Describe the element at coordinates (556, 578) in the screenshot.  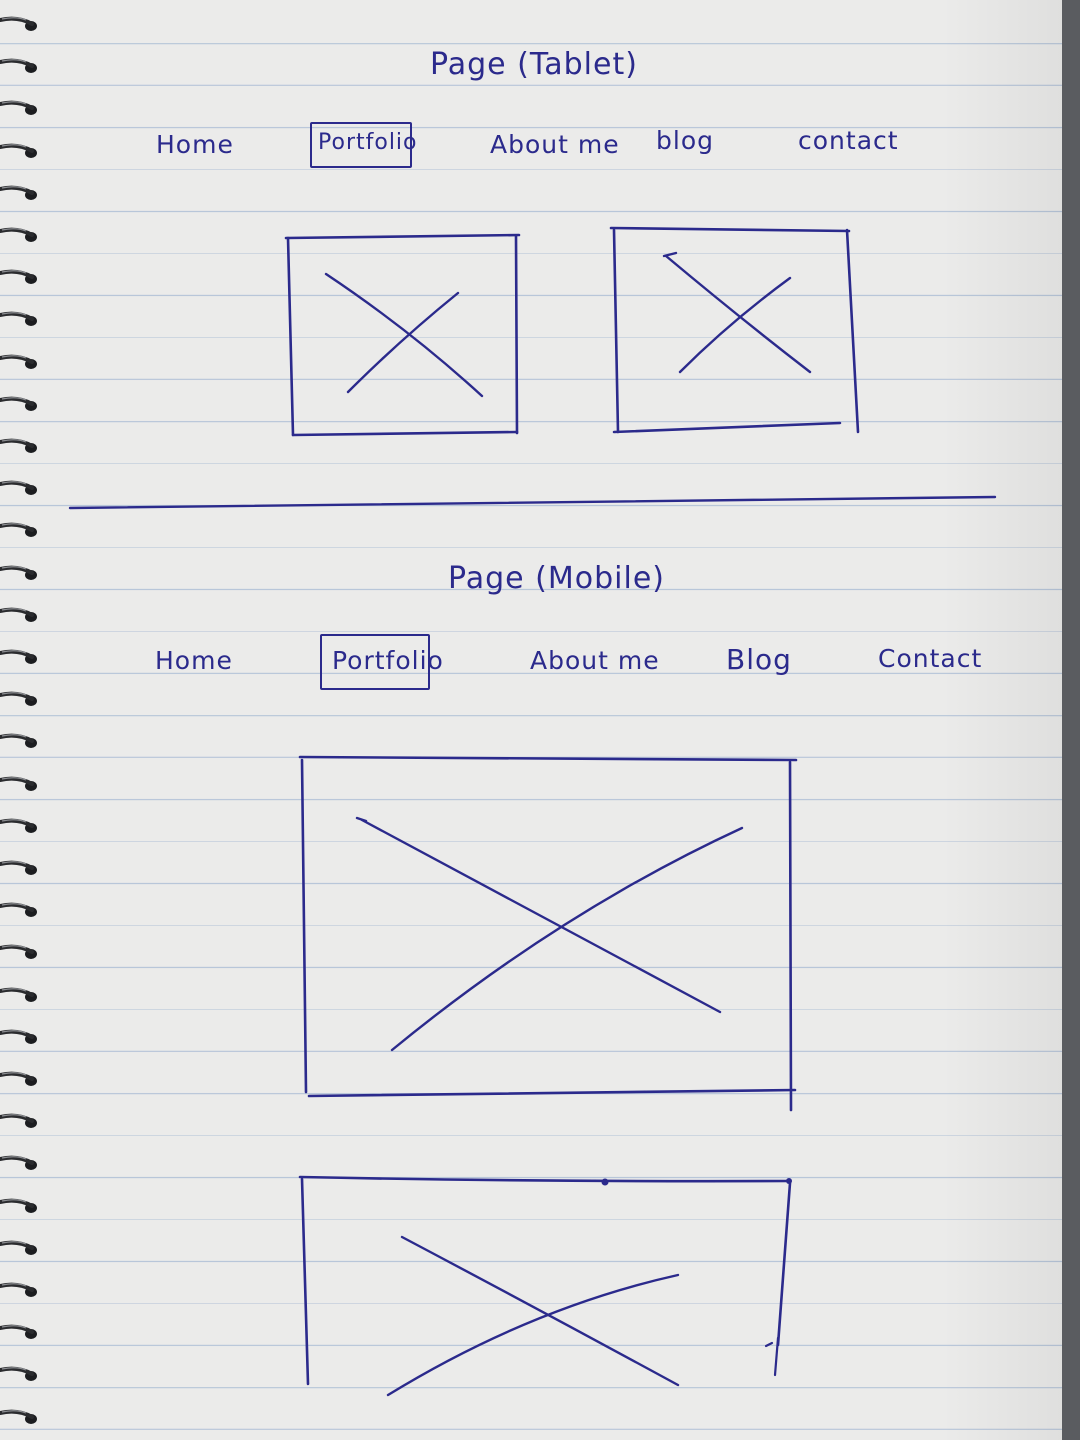
I see `mobile-page-title: Page (Mobile)` at that location.